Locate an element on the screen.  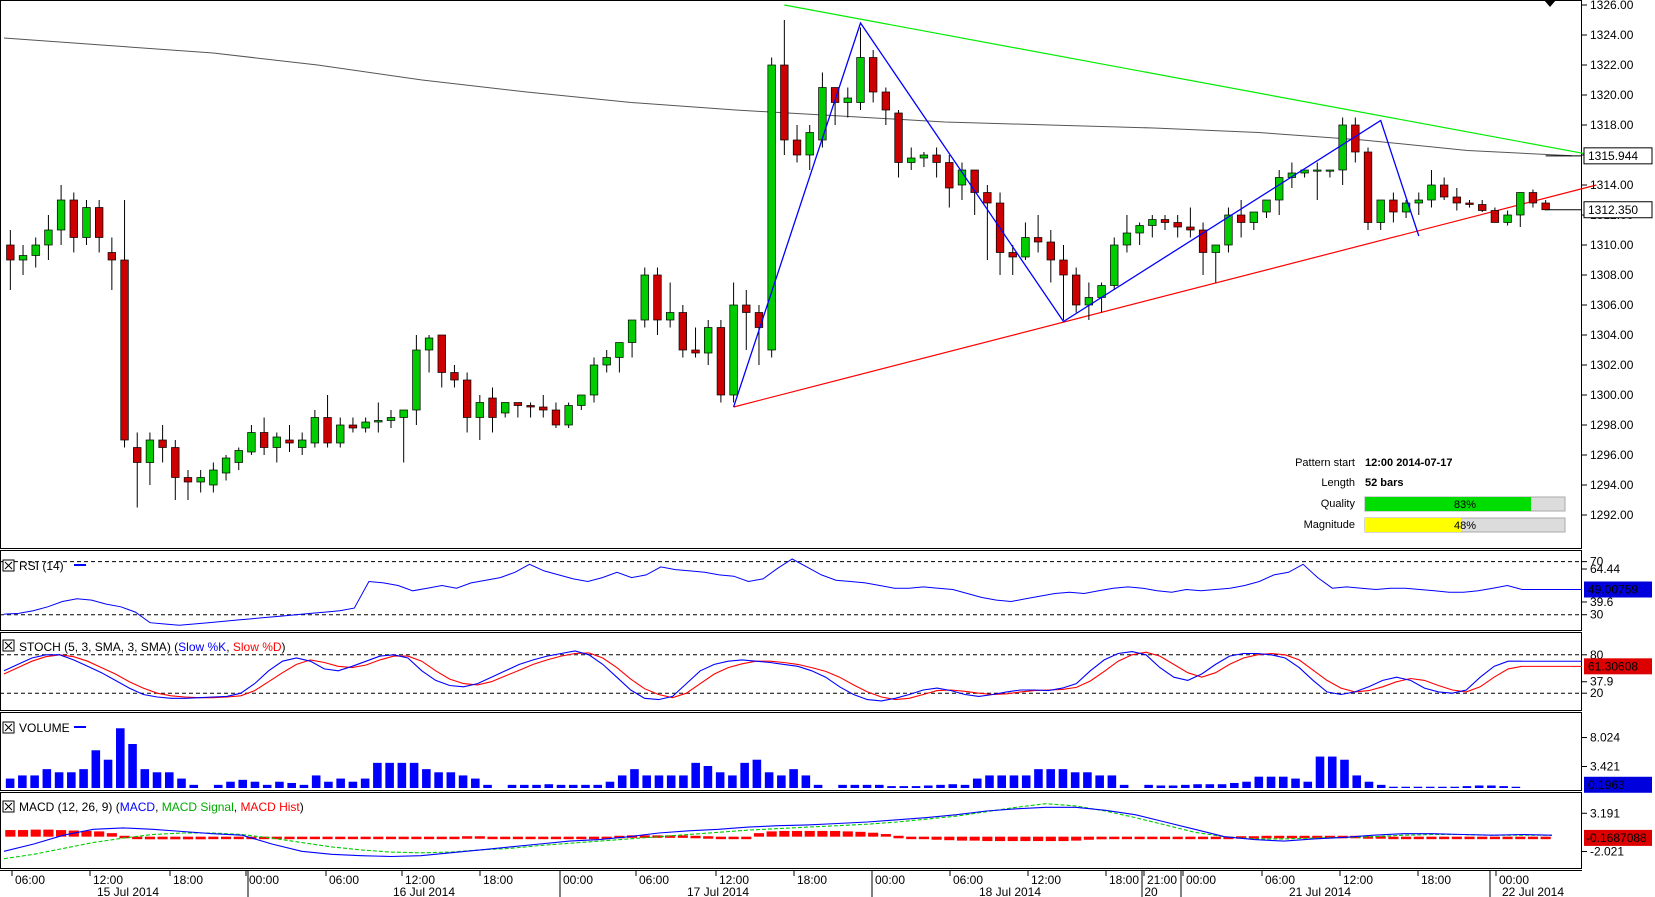
volume-panel: 8.024 3.421 0.1963 VOLUME is located at coordinates (826, 752).